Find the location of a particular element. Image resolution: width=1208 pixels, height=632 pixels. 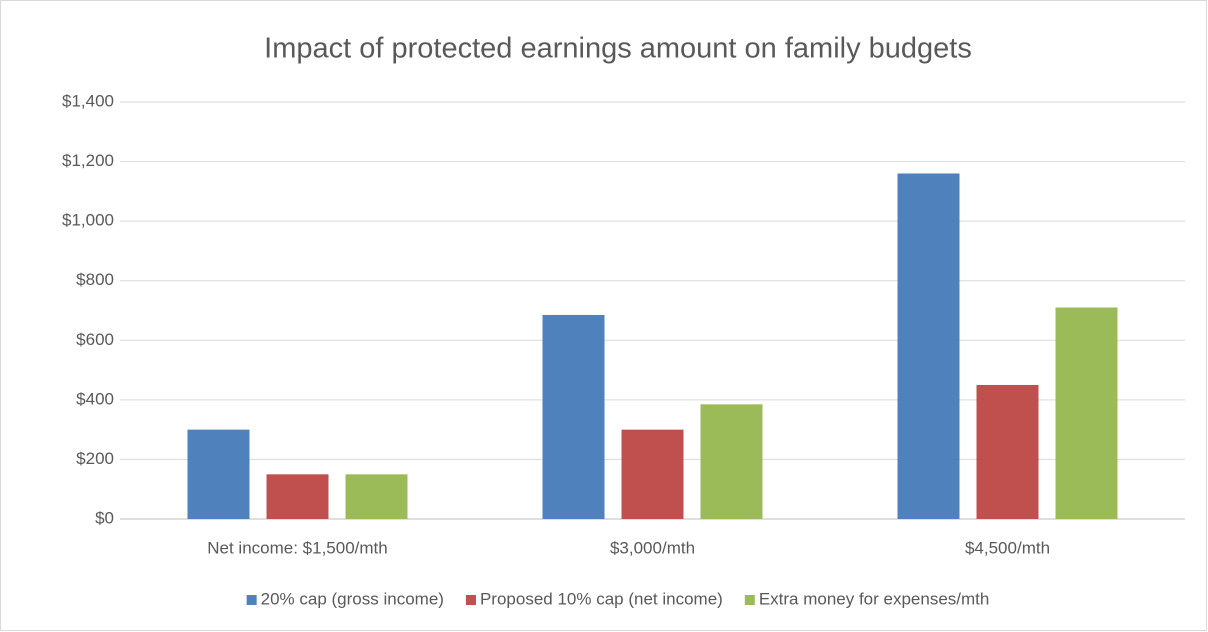

x-tick-label: $3,000/mth is located at coordinates (652, 547).